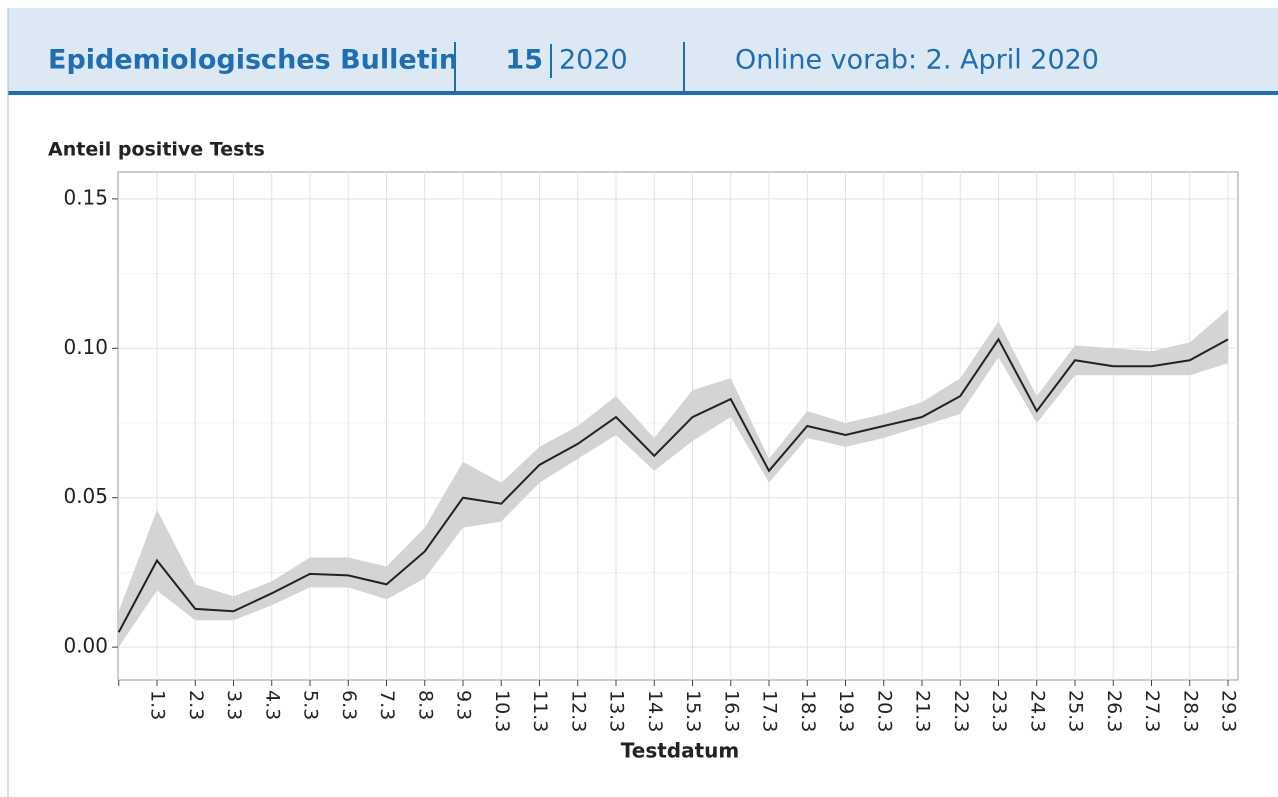  Describe the element at coordinates (349, 705) in the screenshot. I see `x-tick-label: 6.3` at that location.